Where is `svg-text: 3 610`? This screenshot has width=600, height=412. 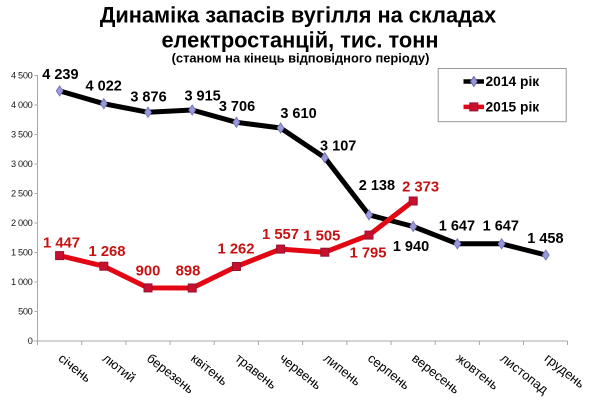
svg-text: 3 610 is located at coordinates (298, 114).